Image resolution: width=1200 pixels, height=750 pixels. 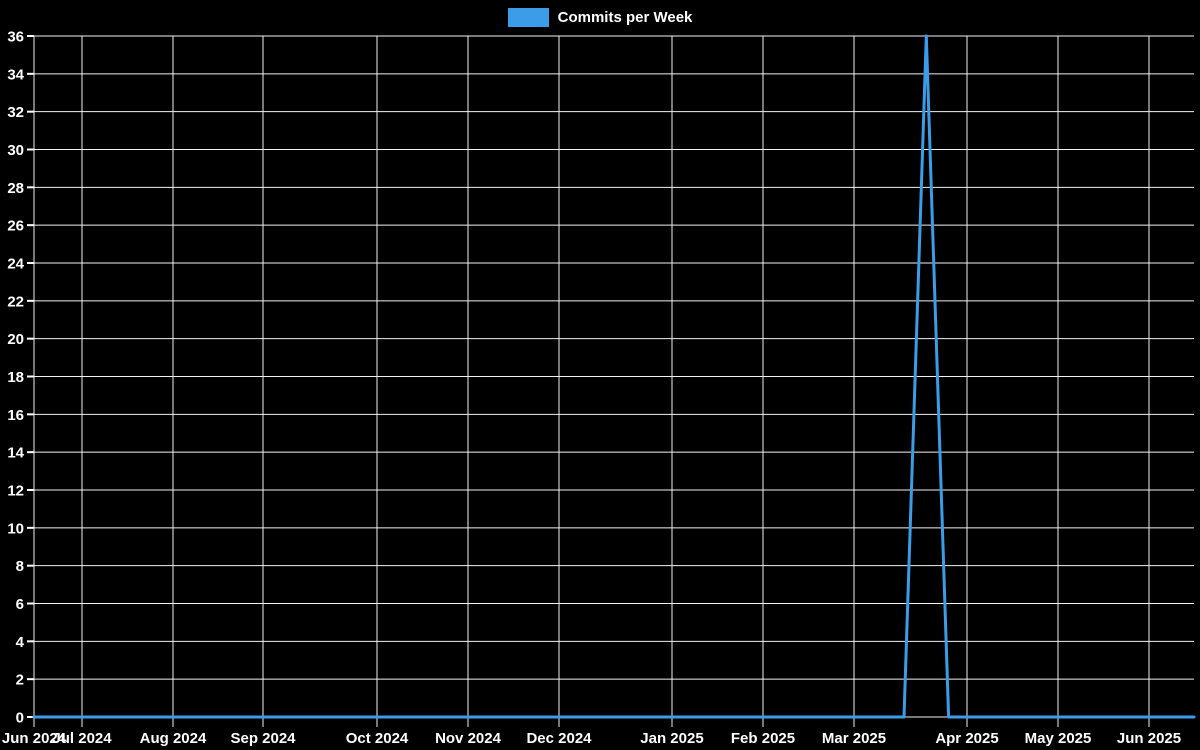 I want to click on y-tick-label: 6, so click(x=20, y=604).